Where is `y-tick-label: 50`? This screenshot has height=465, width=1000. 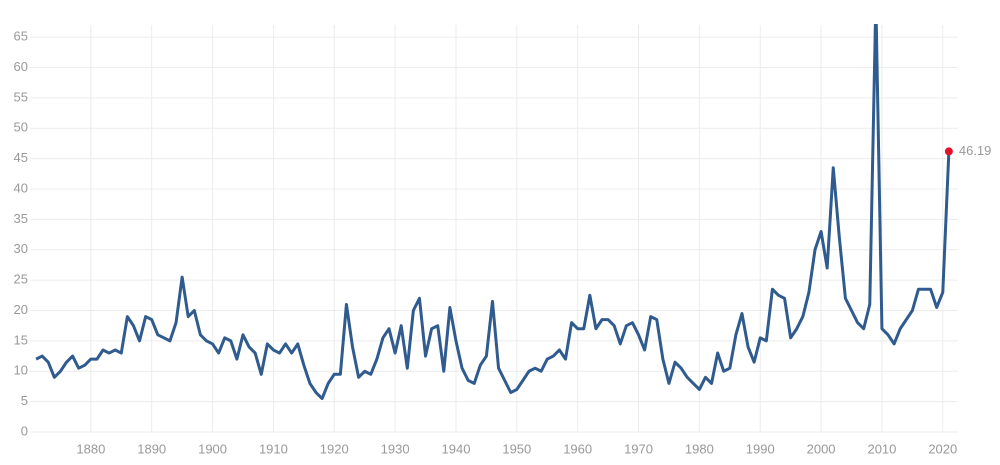
y-tick-label: 50 is located at coordinates (21, 127).